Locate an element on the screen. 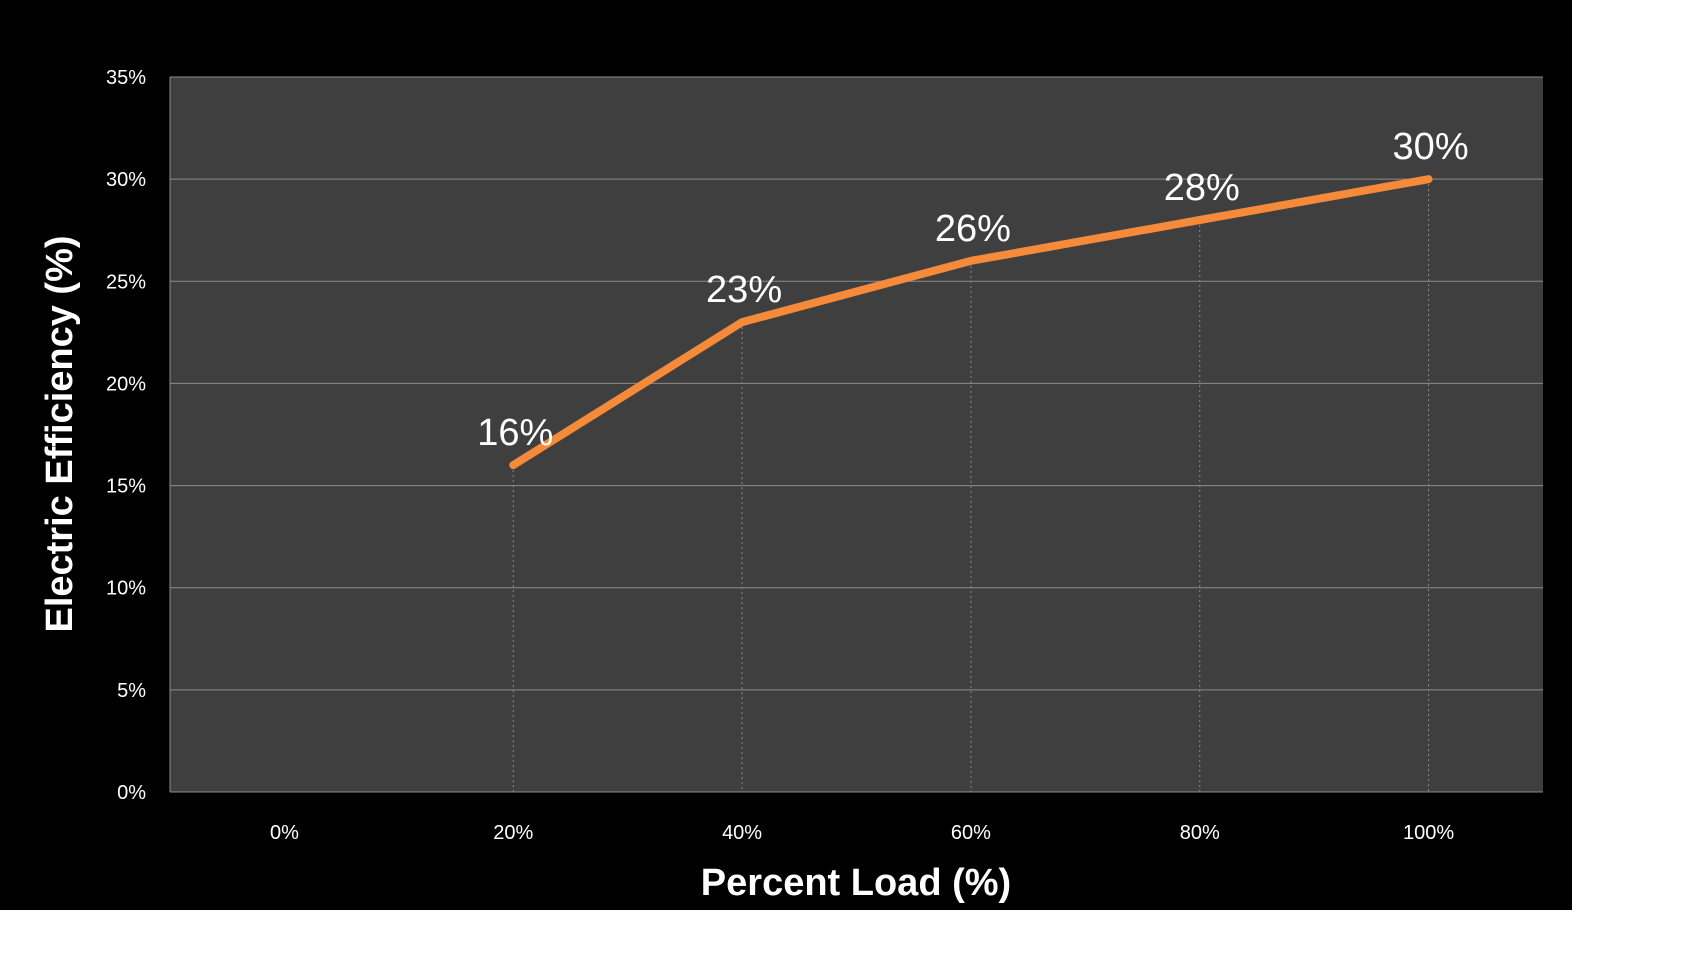  y-tick-label: 35% is located at coordinates (126, 78).